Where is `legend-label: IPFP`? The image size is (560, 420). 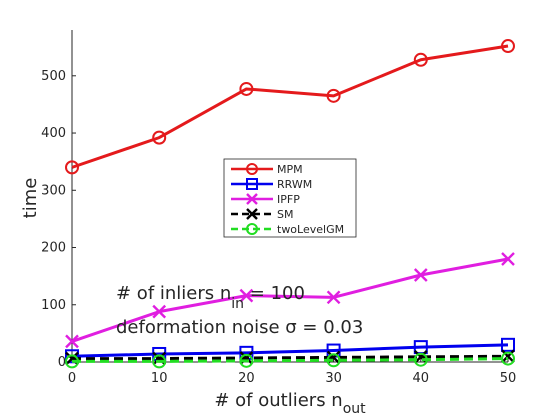 legend-label: IPFP is located at coordinates (288, 199).